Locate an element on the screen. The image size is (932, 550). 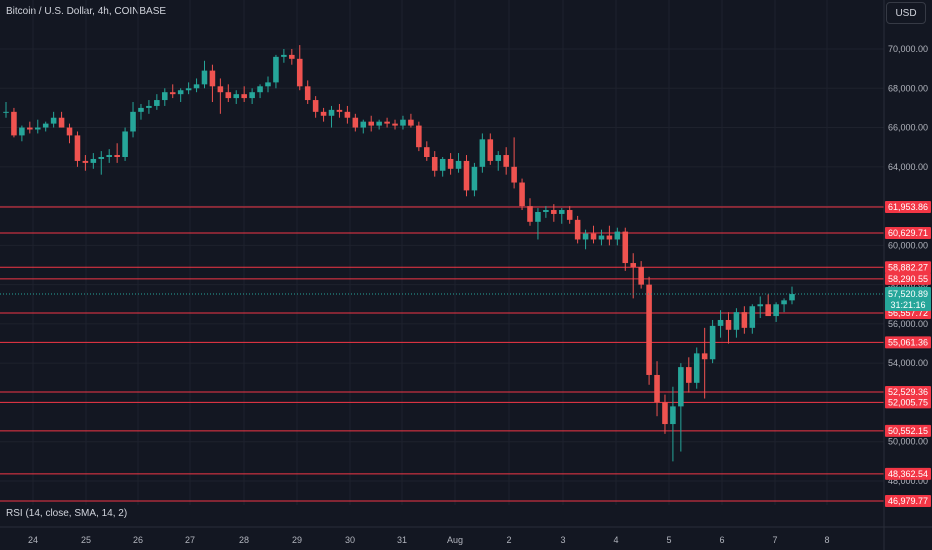
price-level-label: 48,362.54 is located at coordinates (908, 474).